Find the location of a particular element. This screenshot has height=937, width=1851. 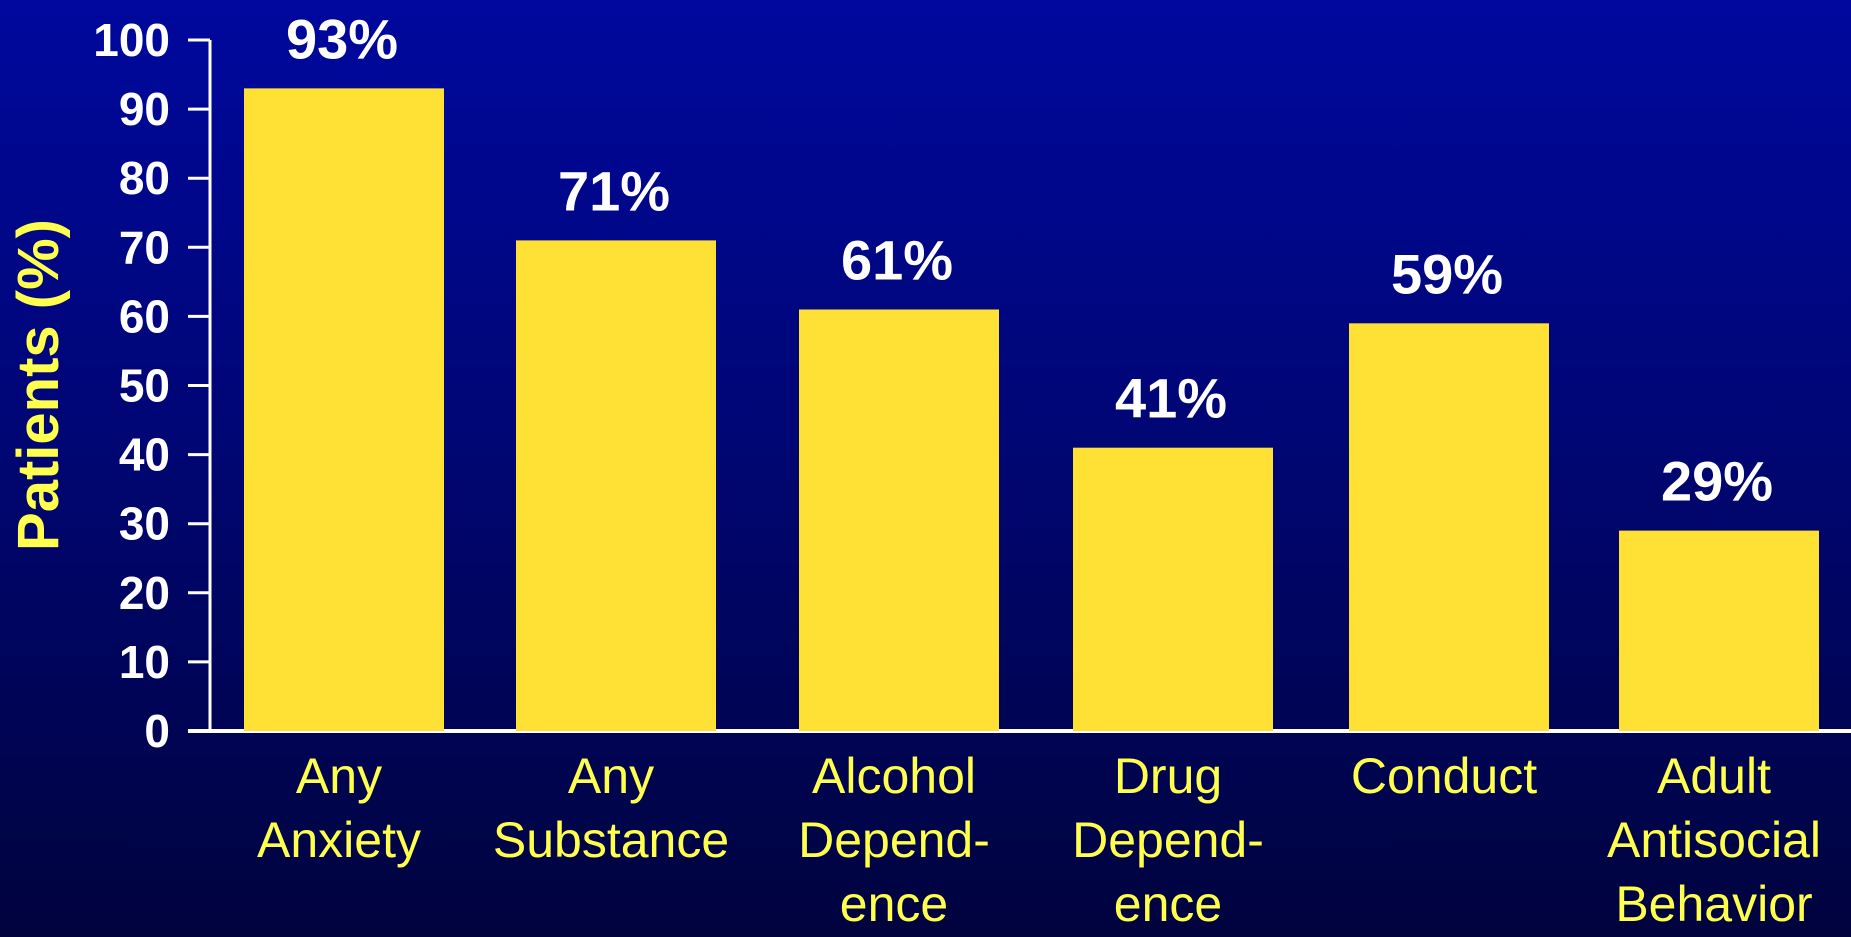

data-label: 29% is located at coordinates (1717, 481).